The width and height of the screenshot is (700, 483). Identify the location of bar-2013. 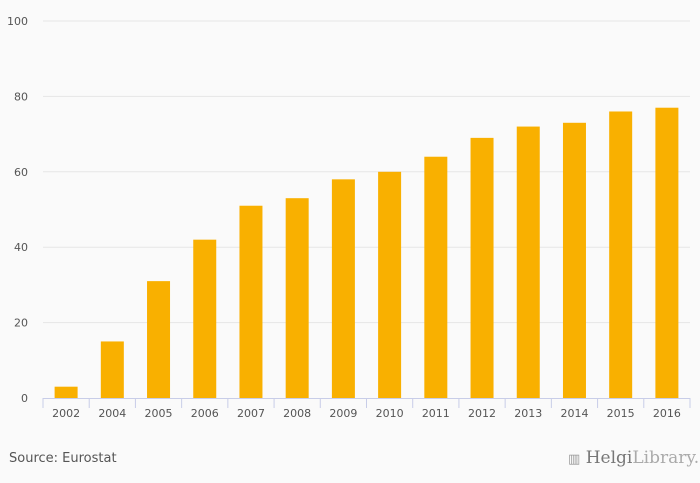
(528, 262).